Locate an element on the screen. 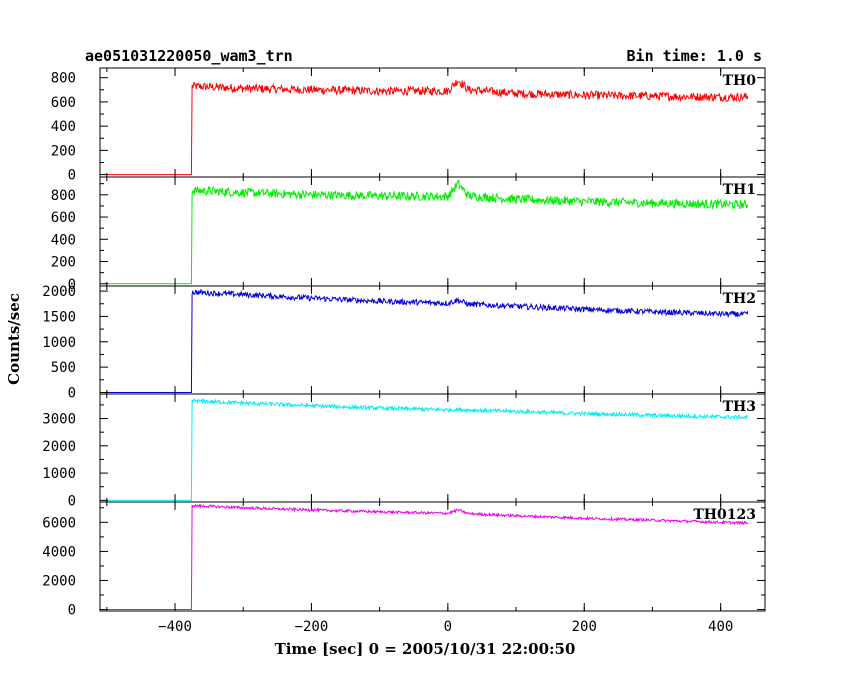  x-axis: −400 −200 0 200 400 is located at coordinates (445, 627).